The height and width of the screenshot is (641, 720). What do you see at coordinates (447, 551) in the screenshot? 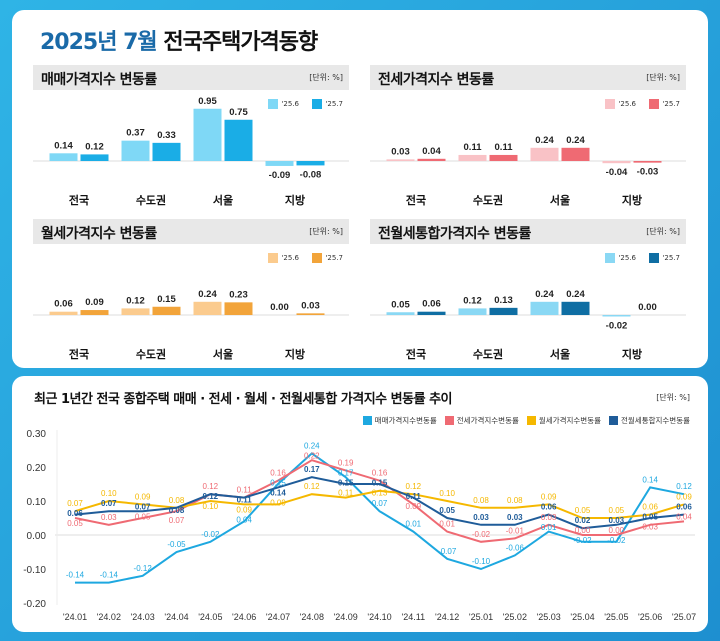
I see `point-label: -0.07` at bounding box center [447, 551].